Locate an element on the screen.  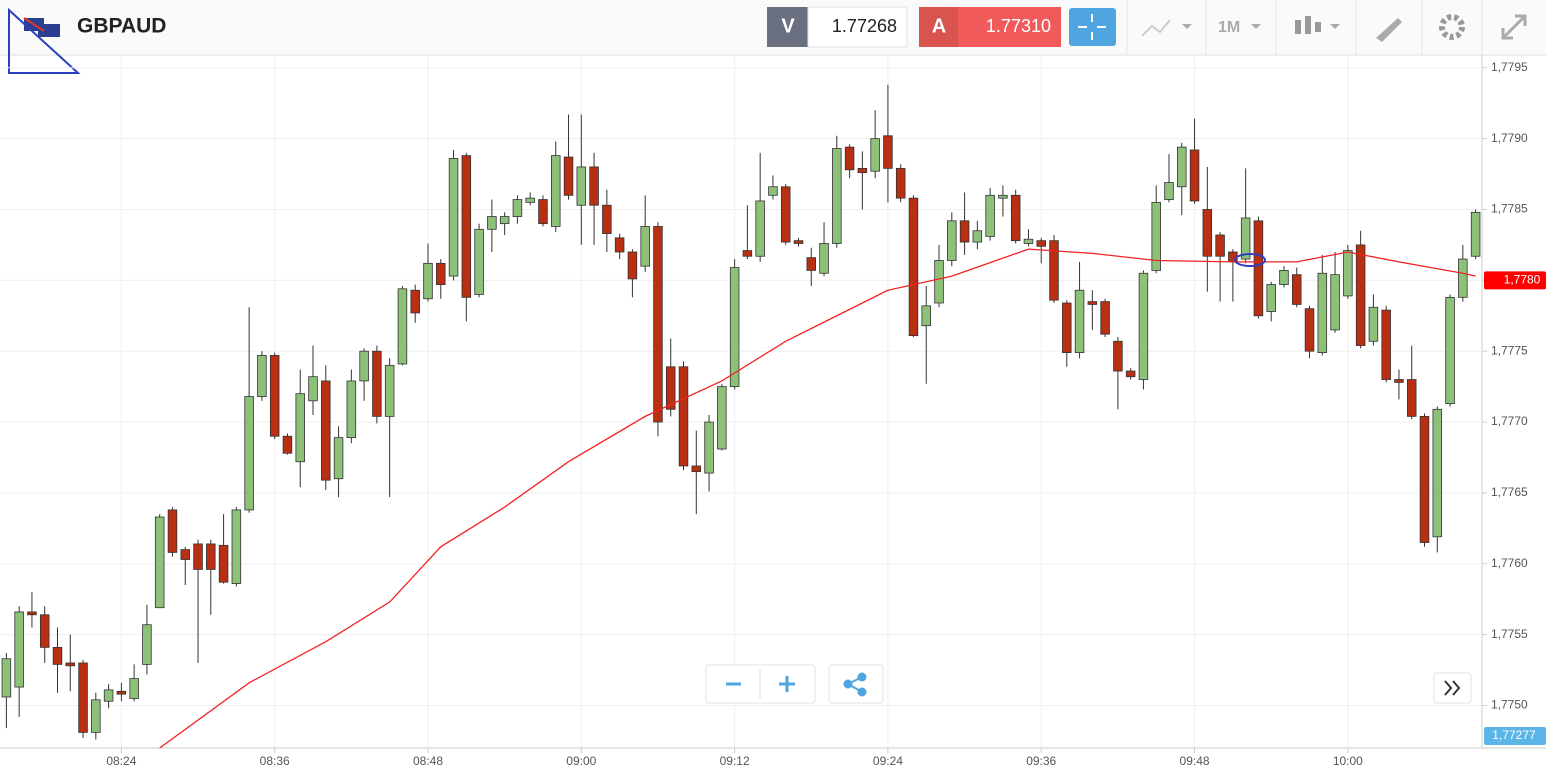
x-tick-label: 09:24 is located at coordinates (888, 761).